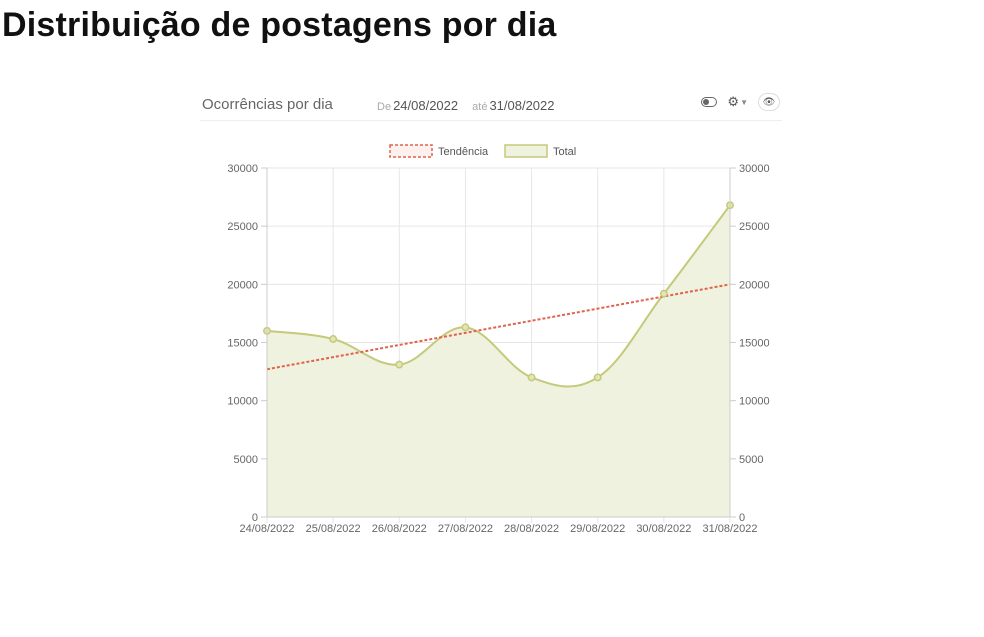 This screenshot has height=637, width=984. Describe the element at coordinates (754, 285) in the screenshot. I see `y-tick-label-right: 20000` at that location.